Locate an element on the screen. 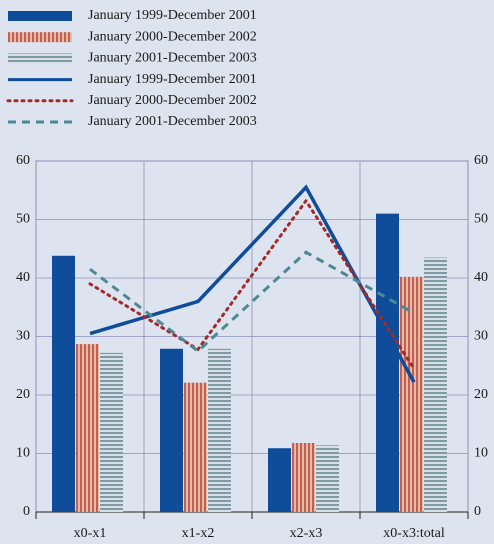 The image size is (494, 544). y2-tick-label: 10 is located at coordinates (481, 453).